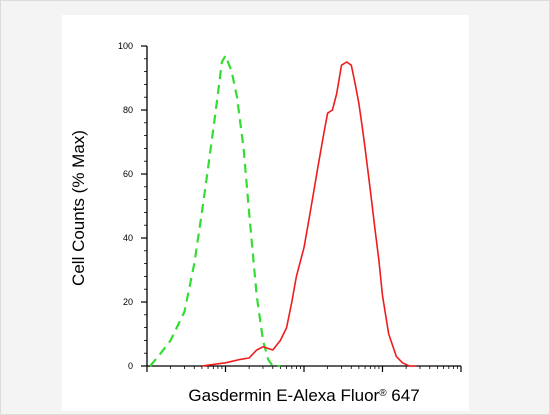 The height and width of the screenshot is (415, 550). Describe the element at coordinates (283, 395) in the screenshot. I see `x-axis-title-main: Gasdermin E-Alexa Fluor` at that location.